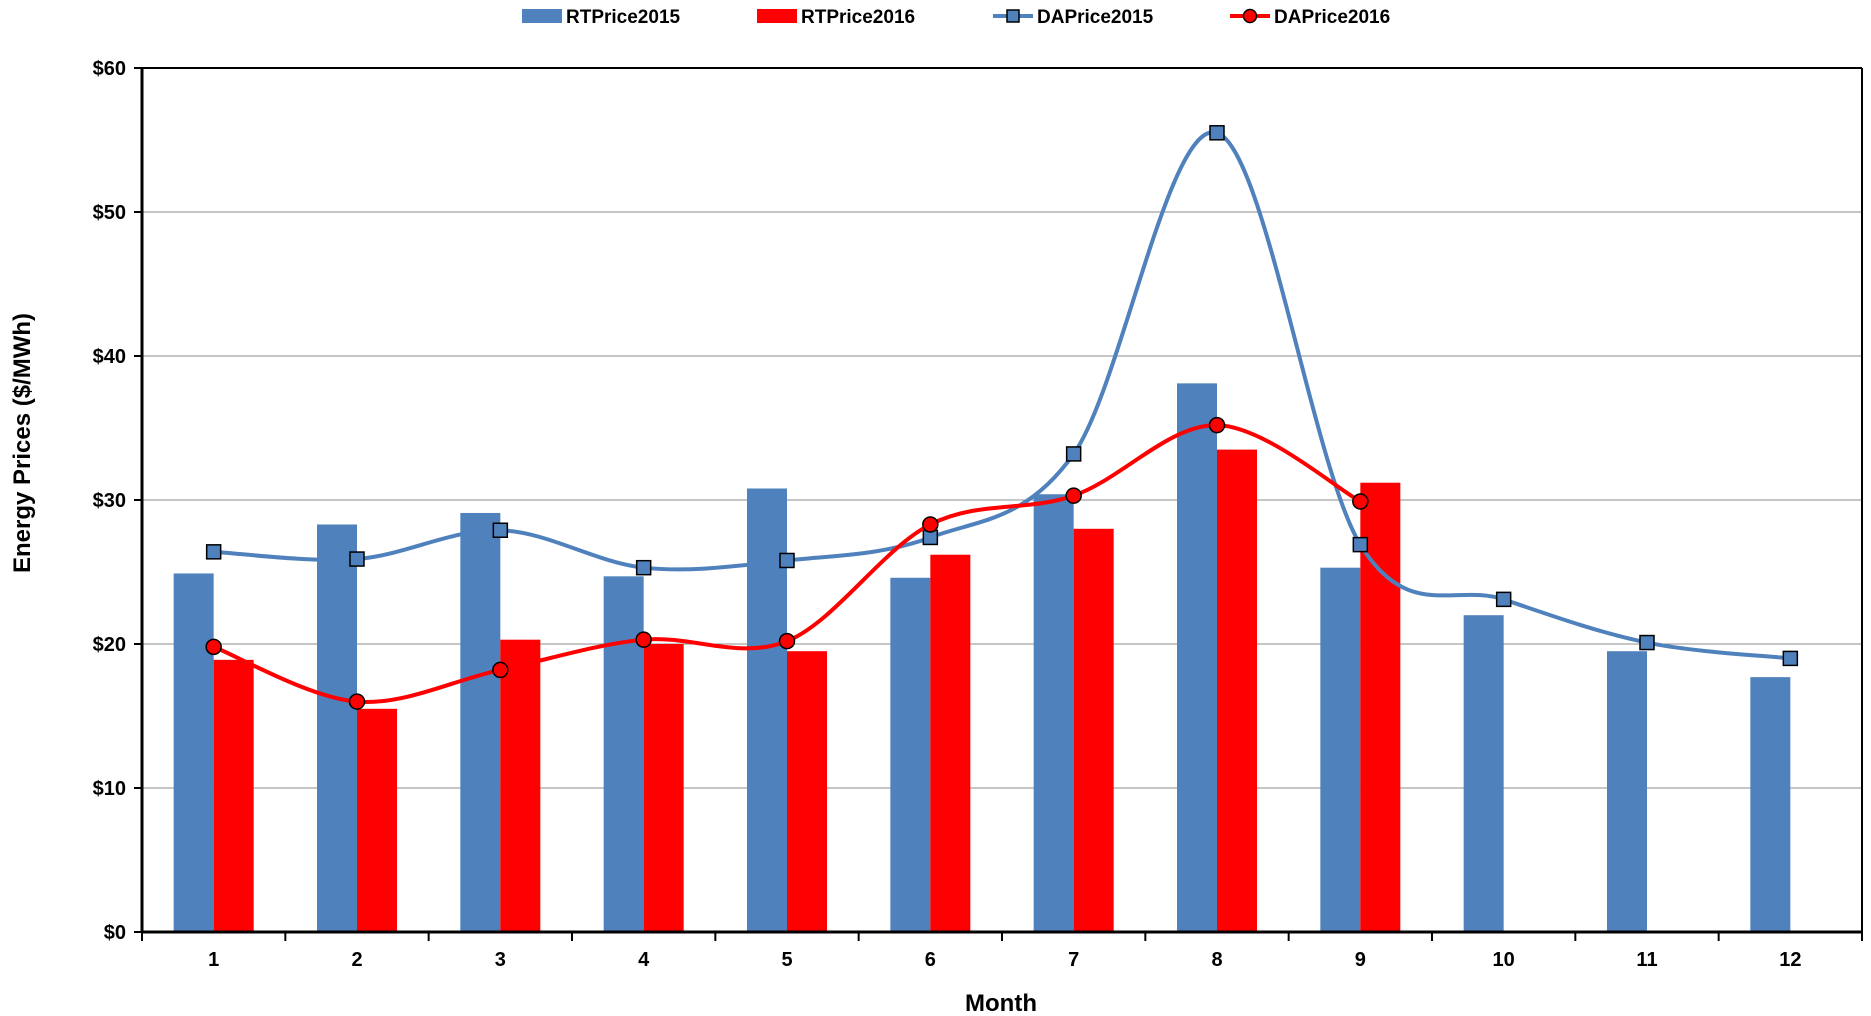 The image size is (1871, 1016). What do you see at coordinates (542, 16) in the screenshot?
I see `legend-swatch-rtprice2015` at bounding box center [542, 16].